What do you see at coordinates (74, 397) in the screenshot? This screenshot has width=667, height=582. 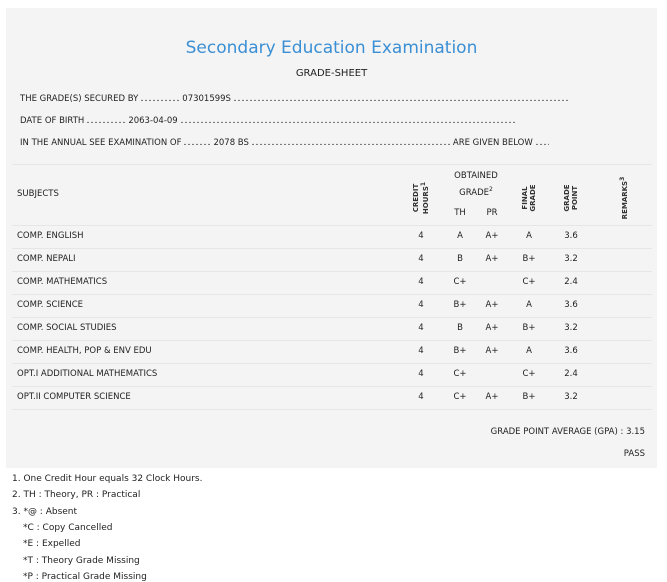 I see `subject: OPT.II COMPUTER SCIENCE` at bounding box center [74, 397].